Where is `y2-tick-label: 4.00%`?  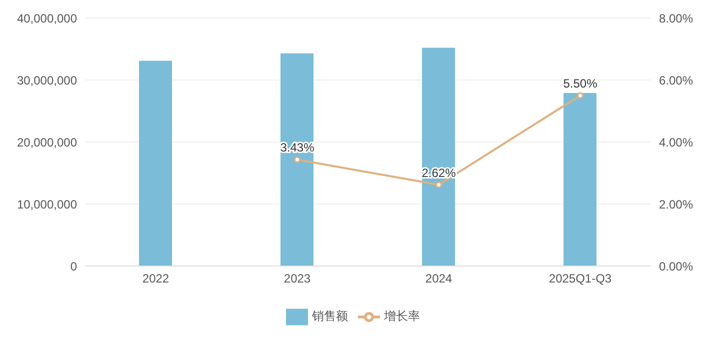
y2-tick-label: 4.00% is located at coordinates (676, 142).